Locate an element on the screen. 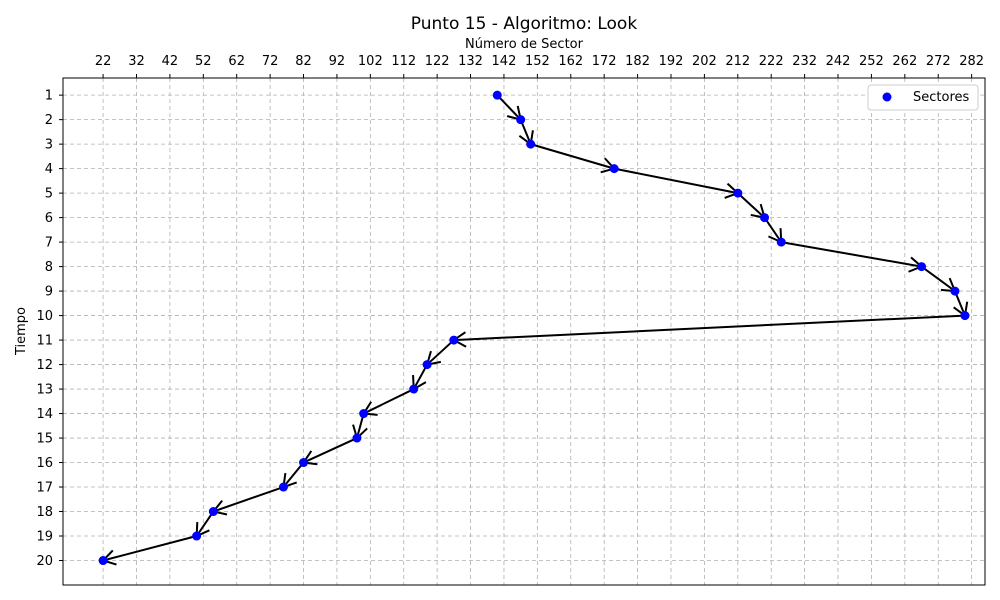 The height and width of the screenshot is (600, 1000). y-tick-label: 2 is located at coordinates (49, 120).